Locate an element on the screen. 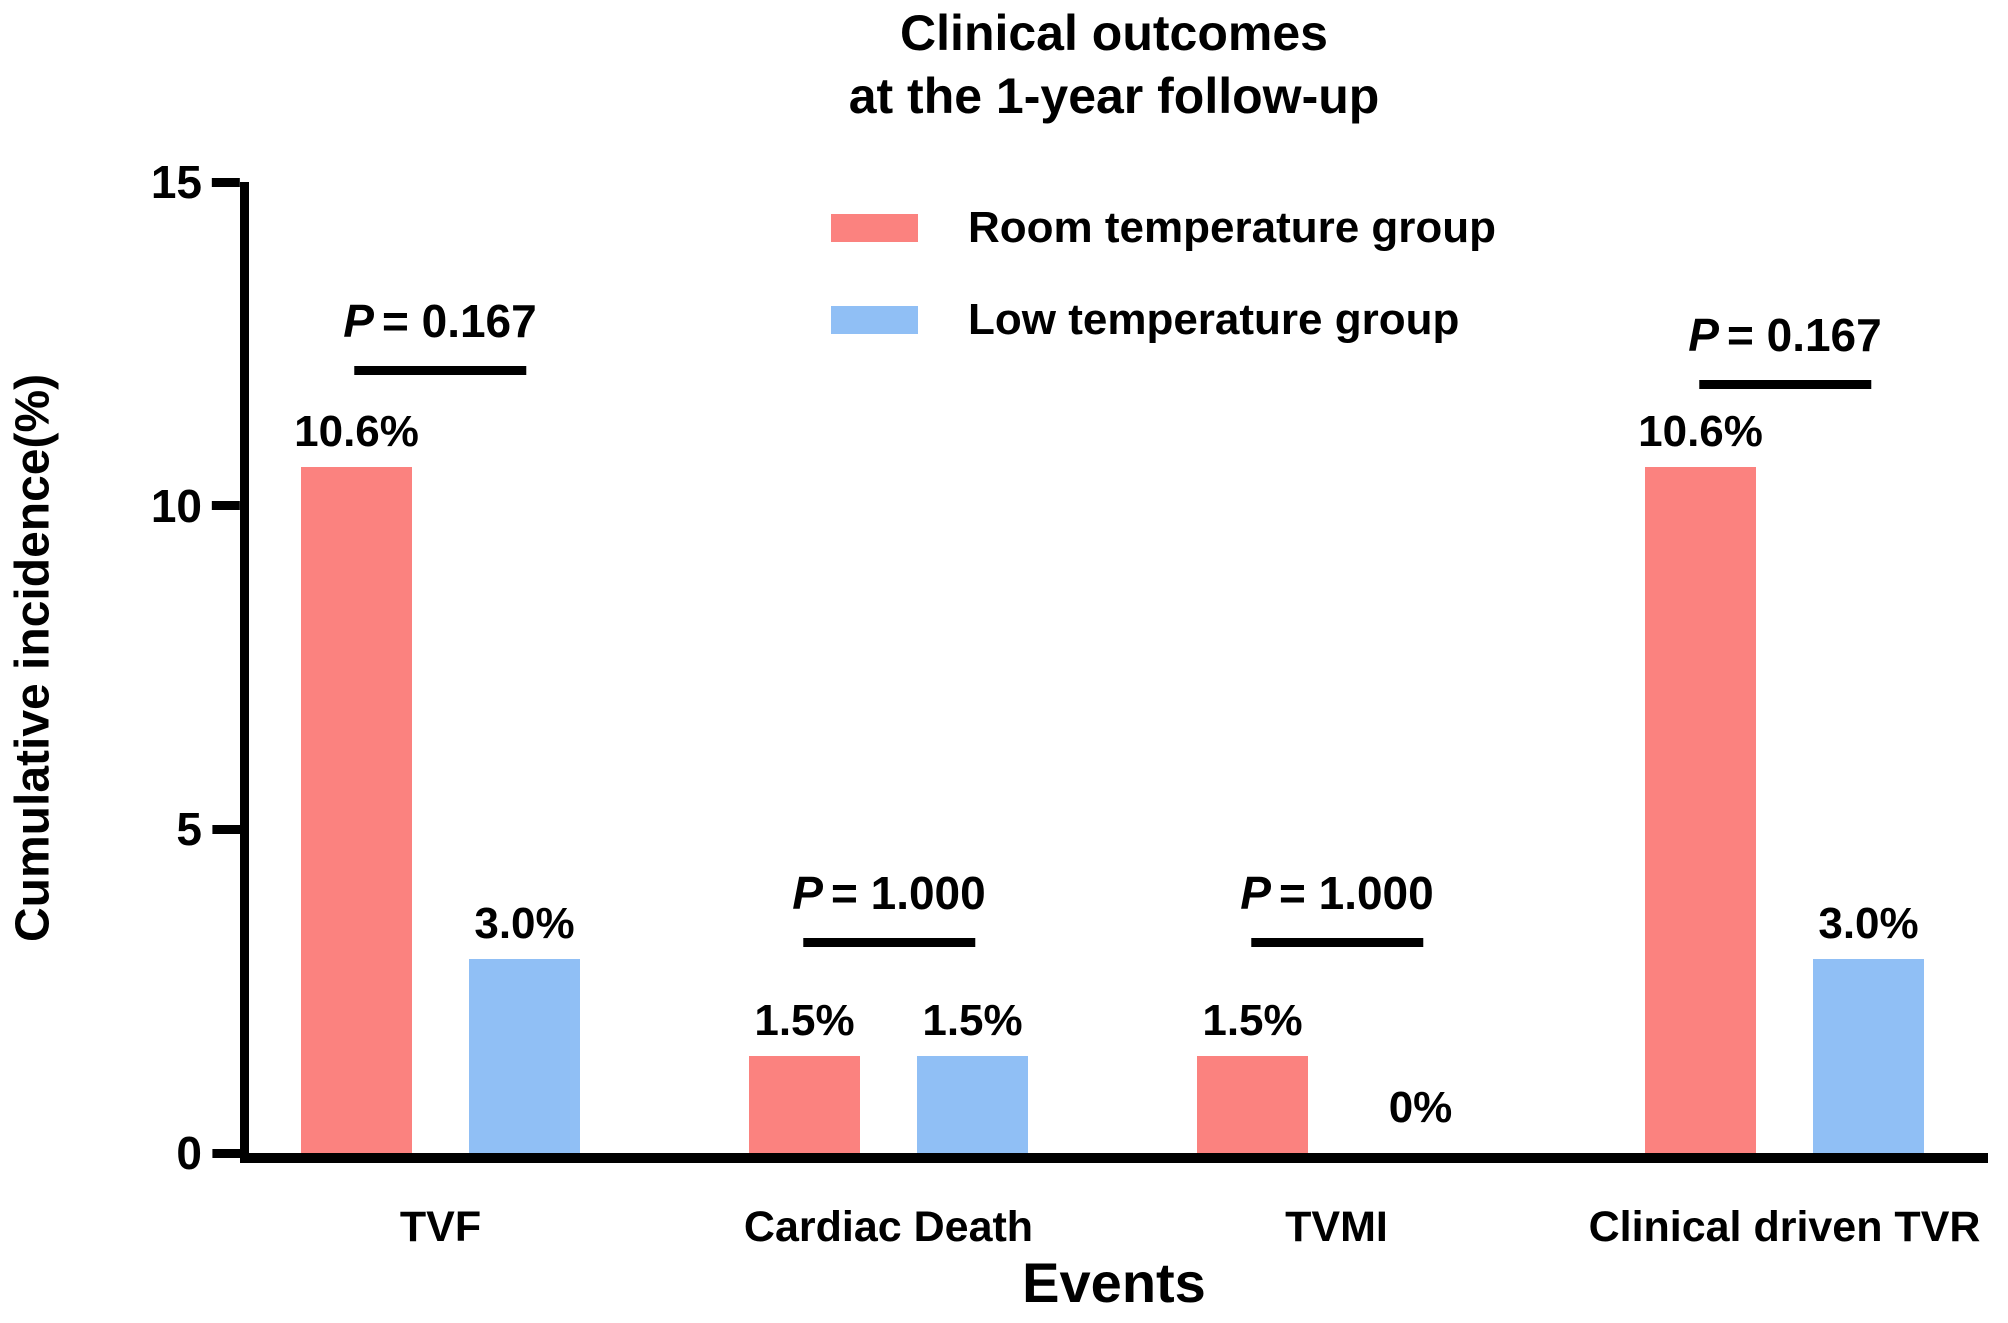  bar-room-temp-cardiac-death is located at coordinates (804, 1104).